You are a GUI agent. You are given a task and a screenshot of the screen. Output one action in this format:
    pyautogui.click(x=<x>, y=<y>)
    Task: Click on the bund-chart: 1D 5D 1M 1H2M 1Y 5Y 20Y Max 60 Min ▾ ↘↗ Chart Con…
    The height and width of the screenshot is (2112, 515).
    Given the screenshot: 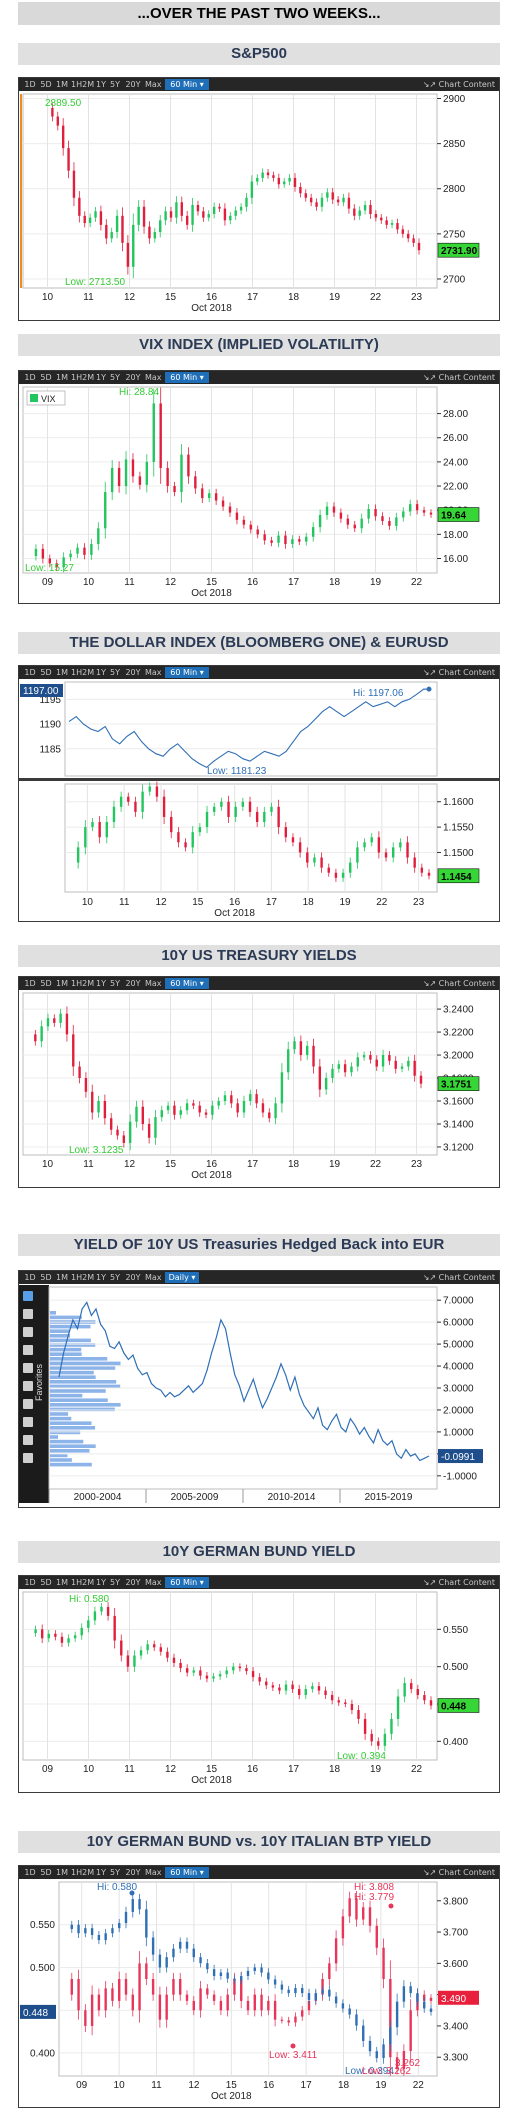 What is the action you would take?
    pyautogui.click(x=259, y=1684)
    